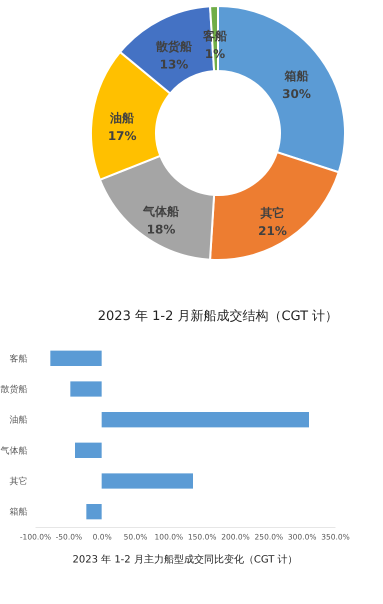  What do you see at coordinates (19, 512) in the screenshot?
I see `y-tick-label: 箱船` at bounding box center [19, 512].